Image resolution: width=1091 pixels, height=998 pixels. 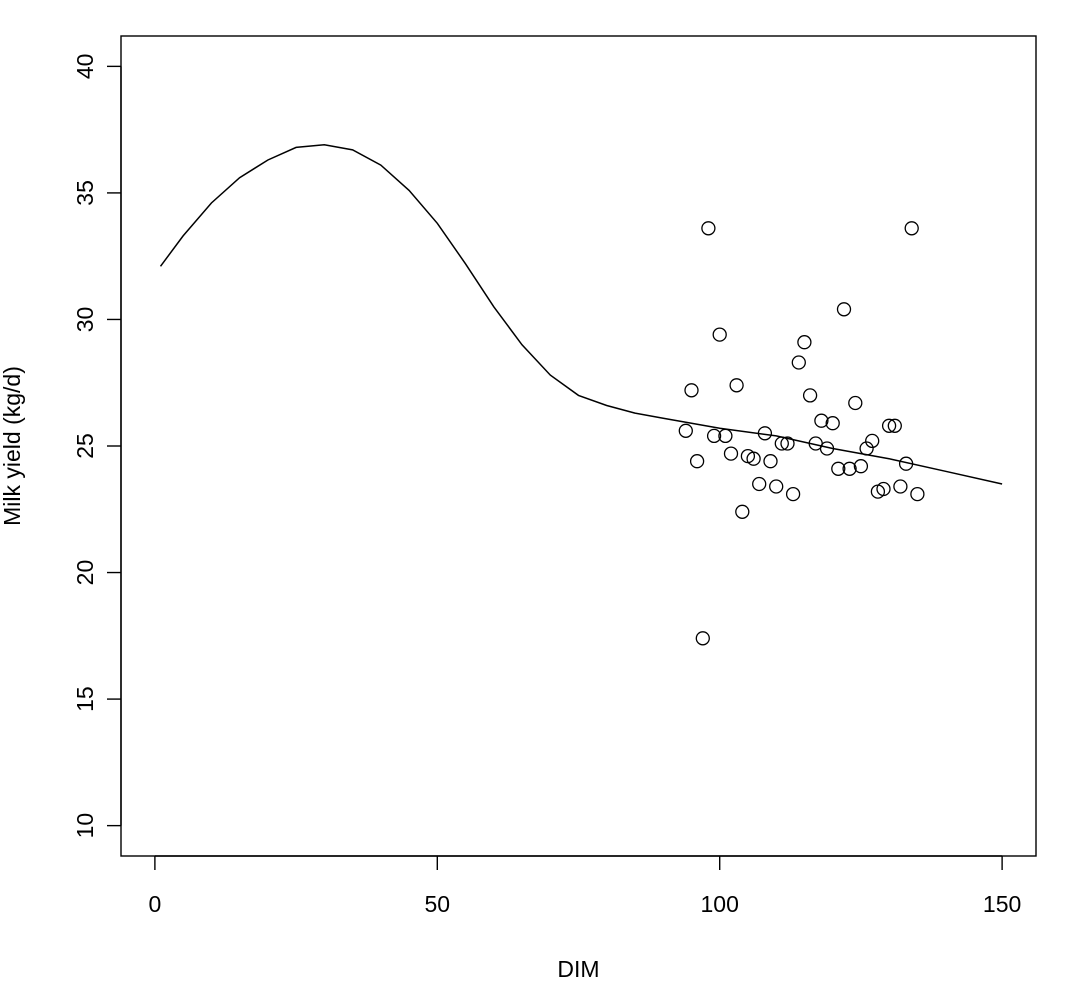 I want to click on x-tick-label: 50, so click(x=437, y=904).